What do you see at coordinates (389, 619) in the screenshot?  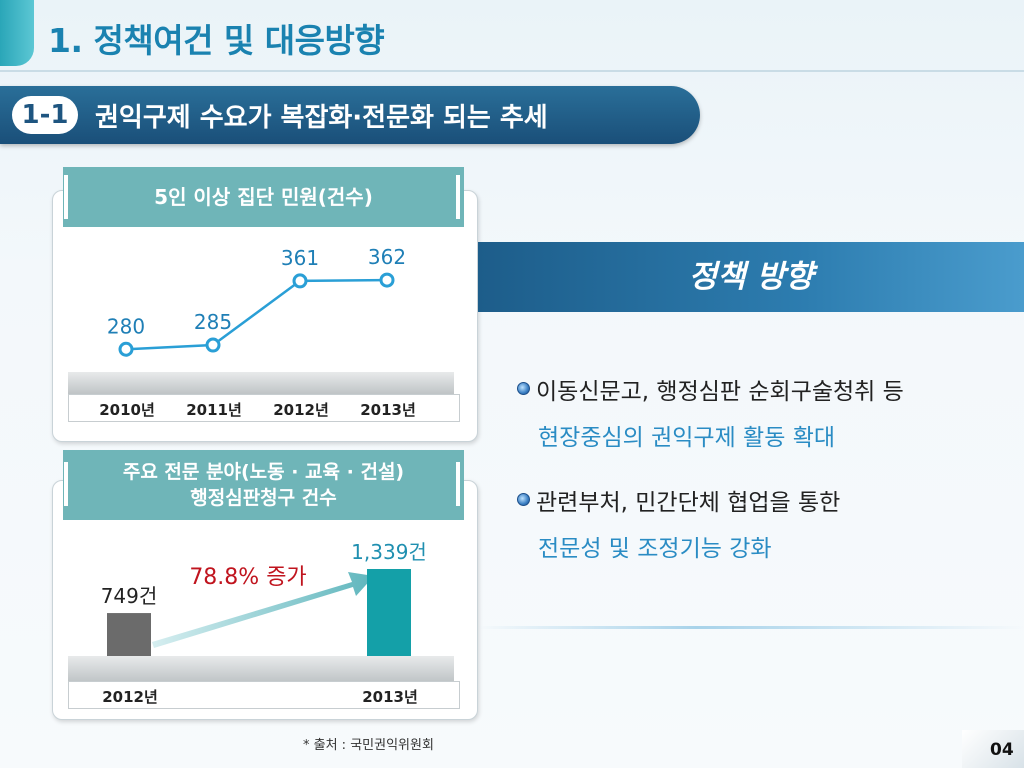 I see `bar-2013년` at bounding box center [389, 619].